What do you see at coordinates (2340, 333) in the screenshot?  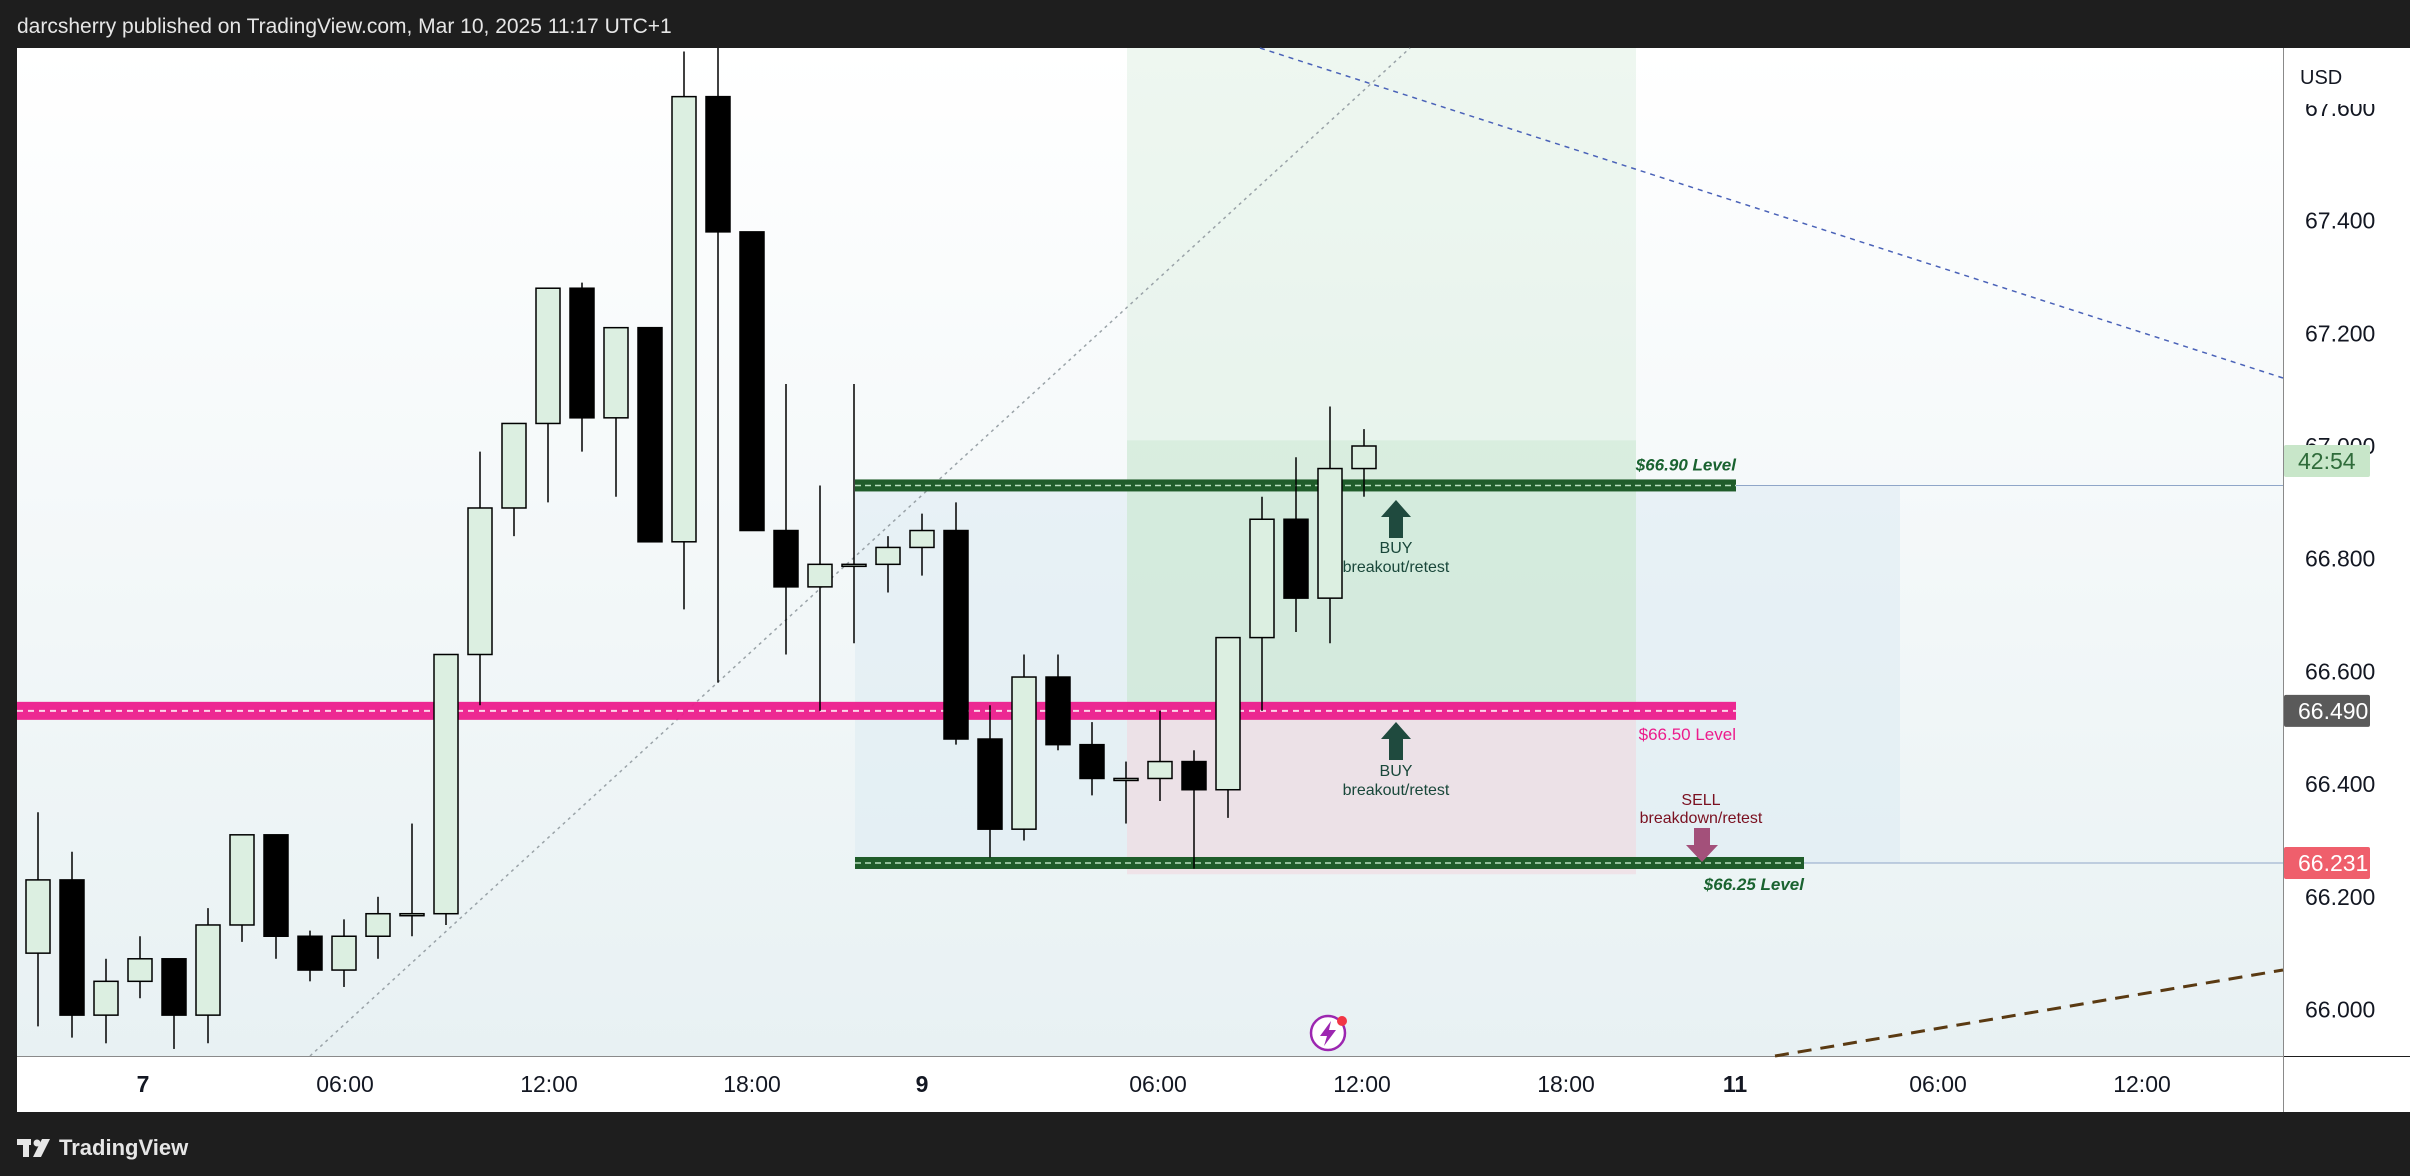 I see `price-tick-2: 67.200` at bounding box center [2340, 333].